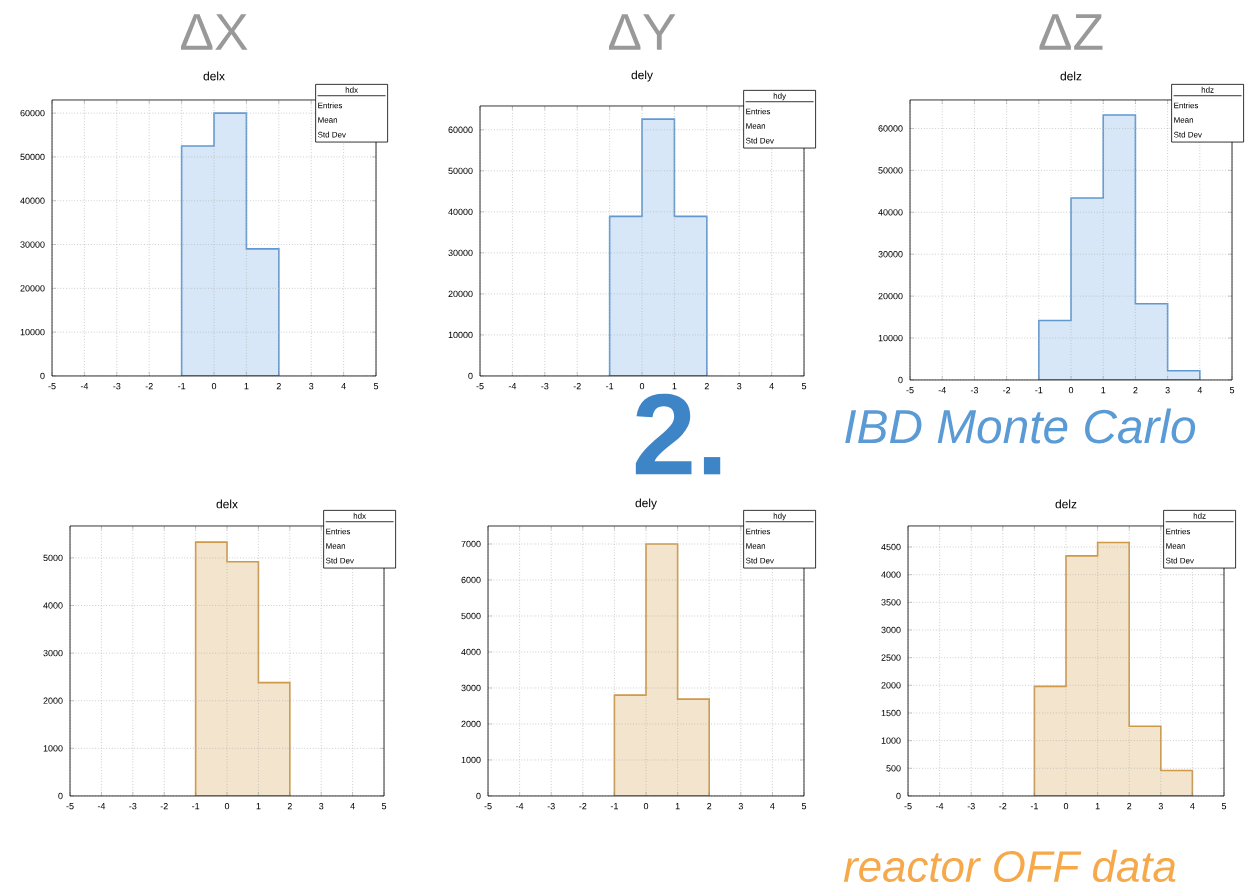  What do you see at coordinates (214, 32) in the screenshot?
I see `chart-title: ΔX` at bounding box center [214, 32].